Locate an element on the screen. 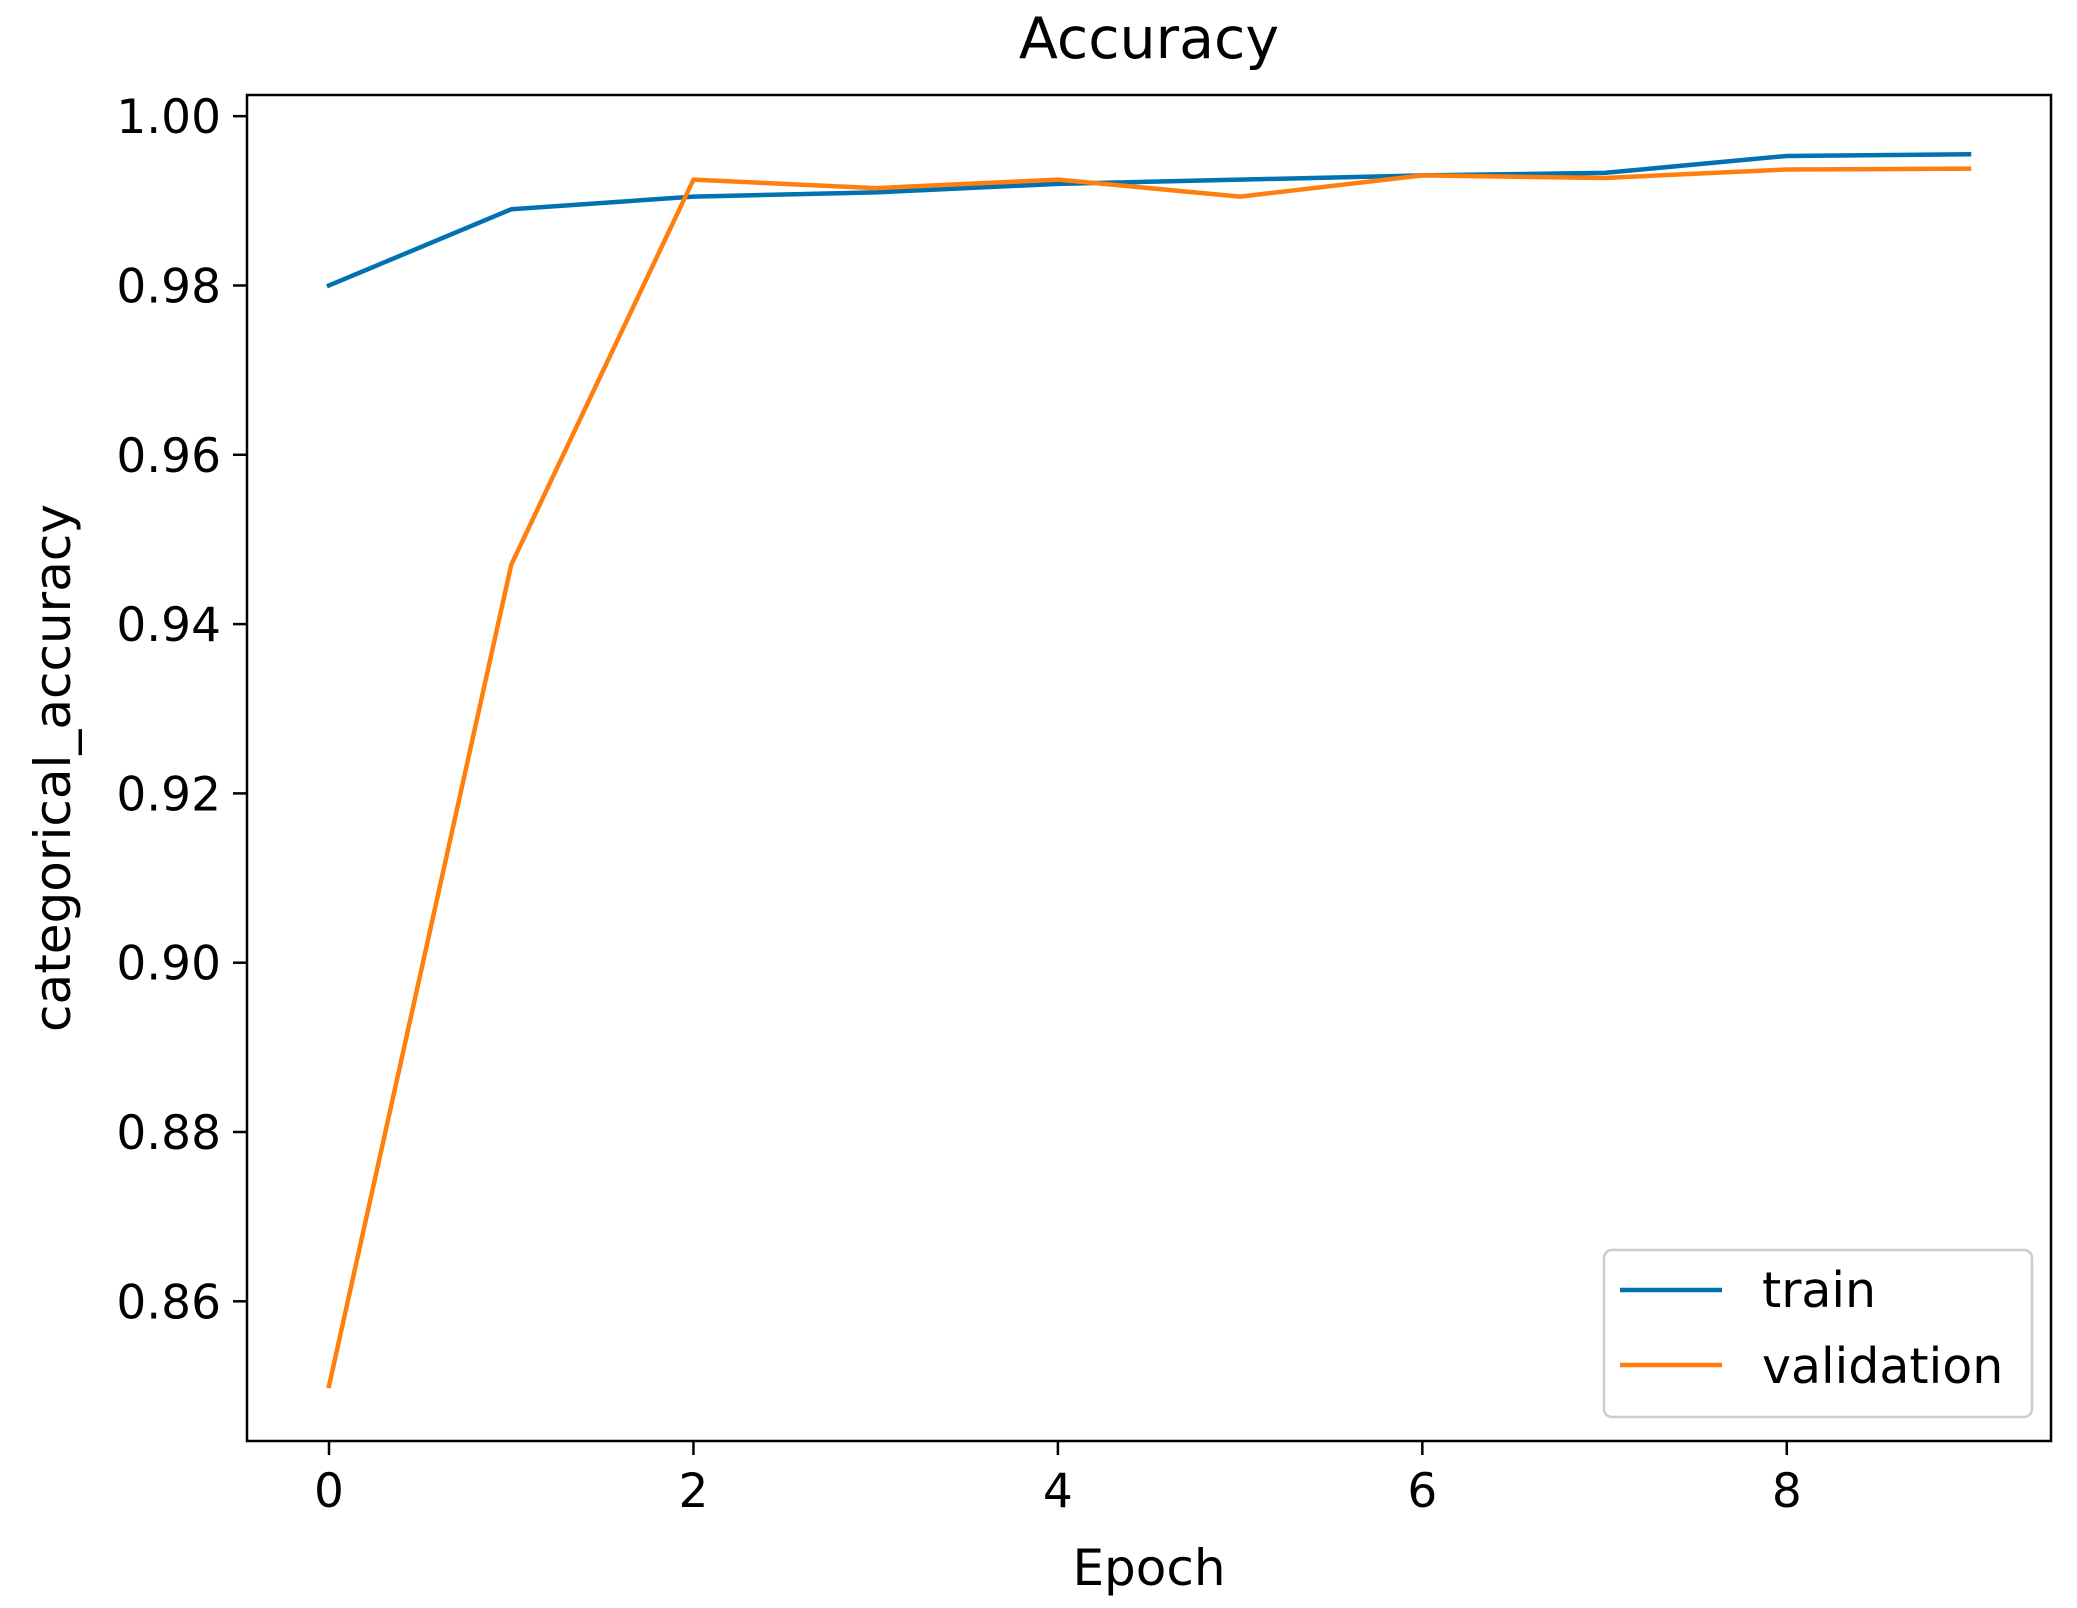 This screenshot has height=1608, width=2077. x-tick-label: 8 is located at coordinates (1787, 1491).